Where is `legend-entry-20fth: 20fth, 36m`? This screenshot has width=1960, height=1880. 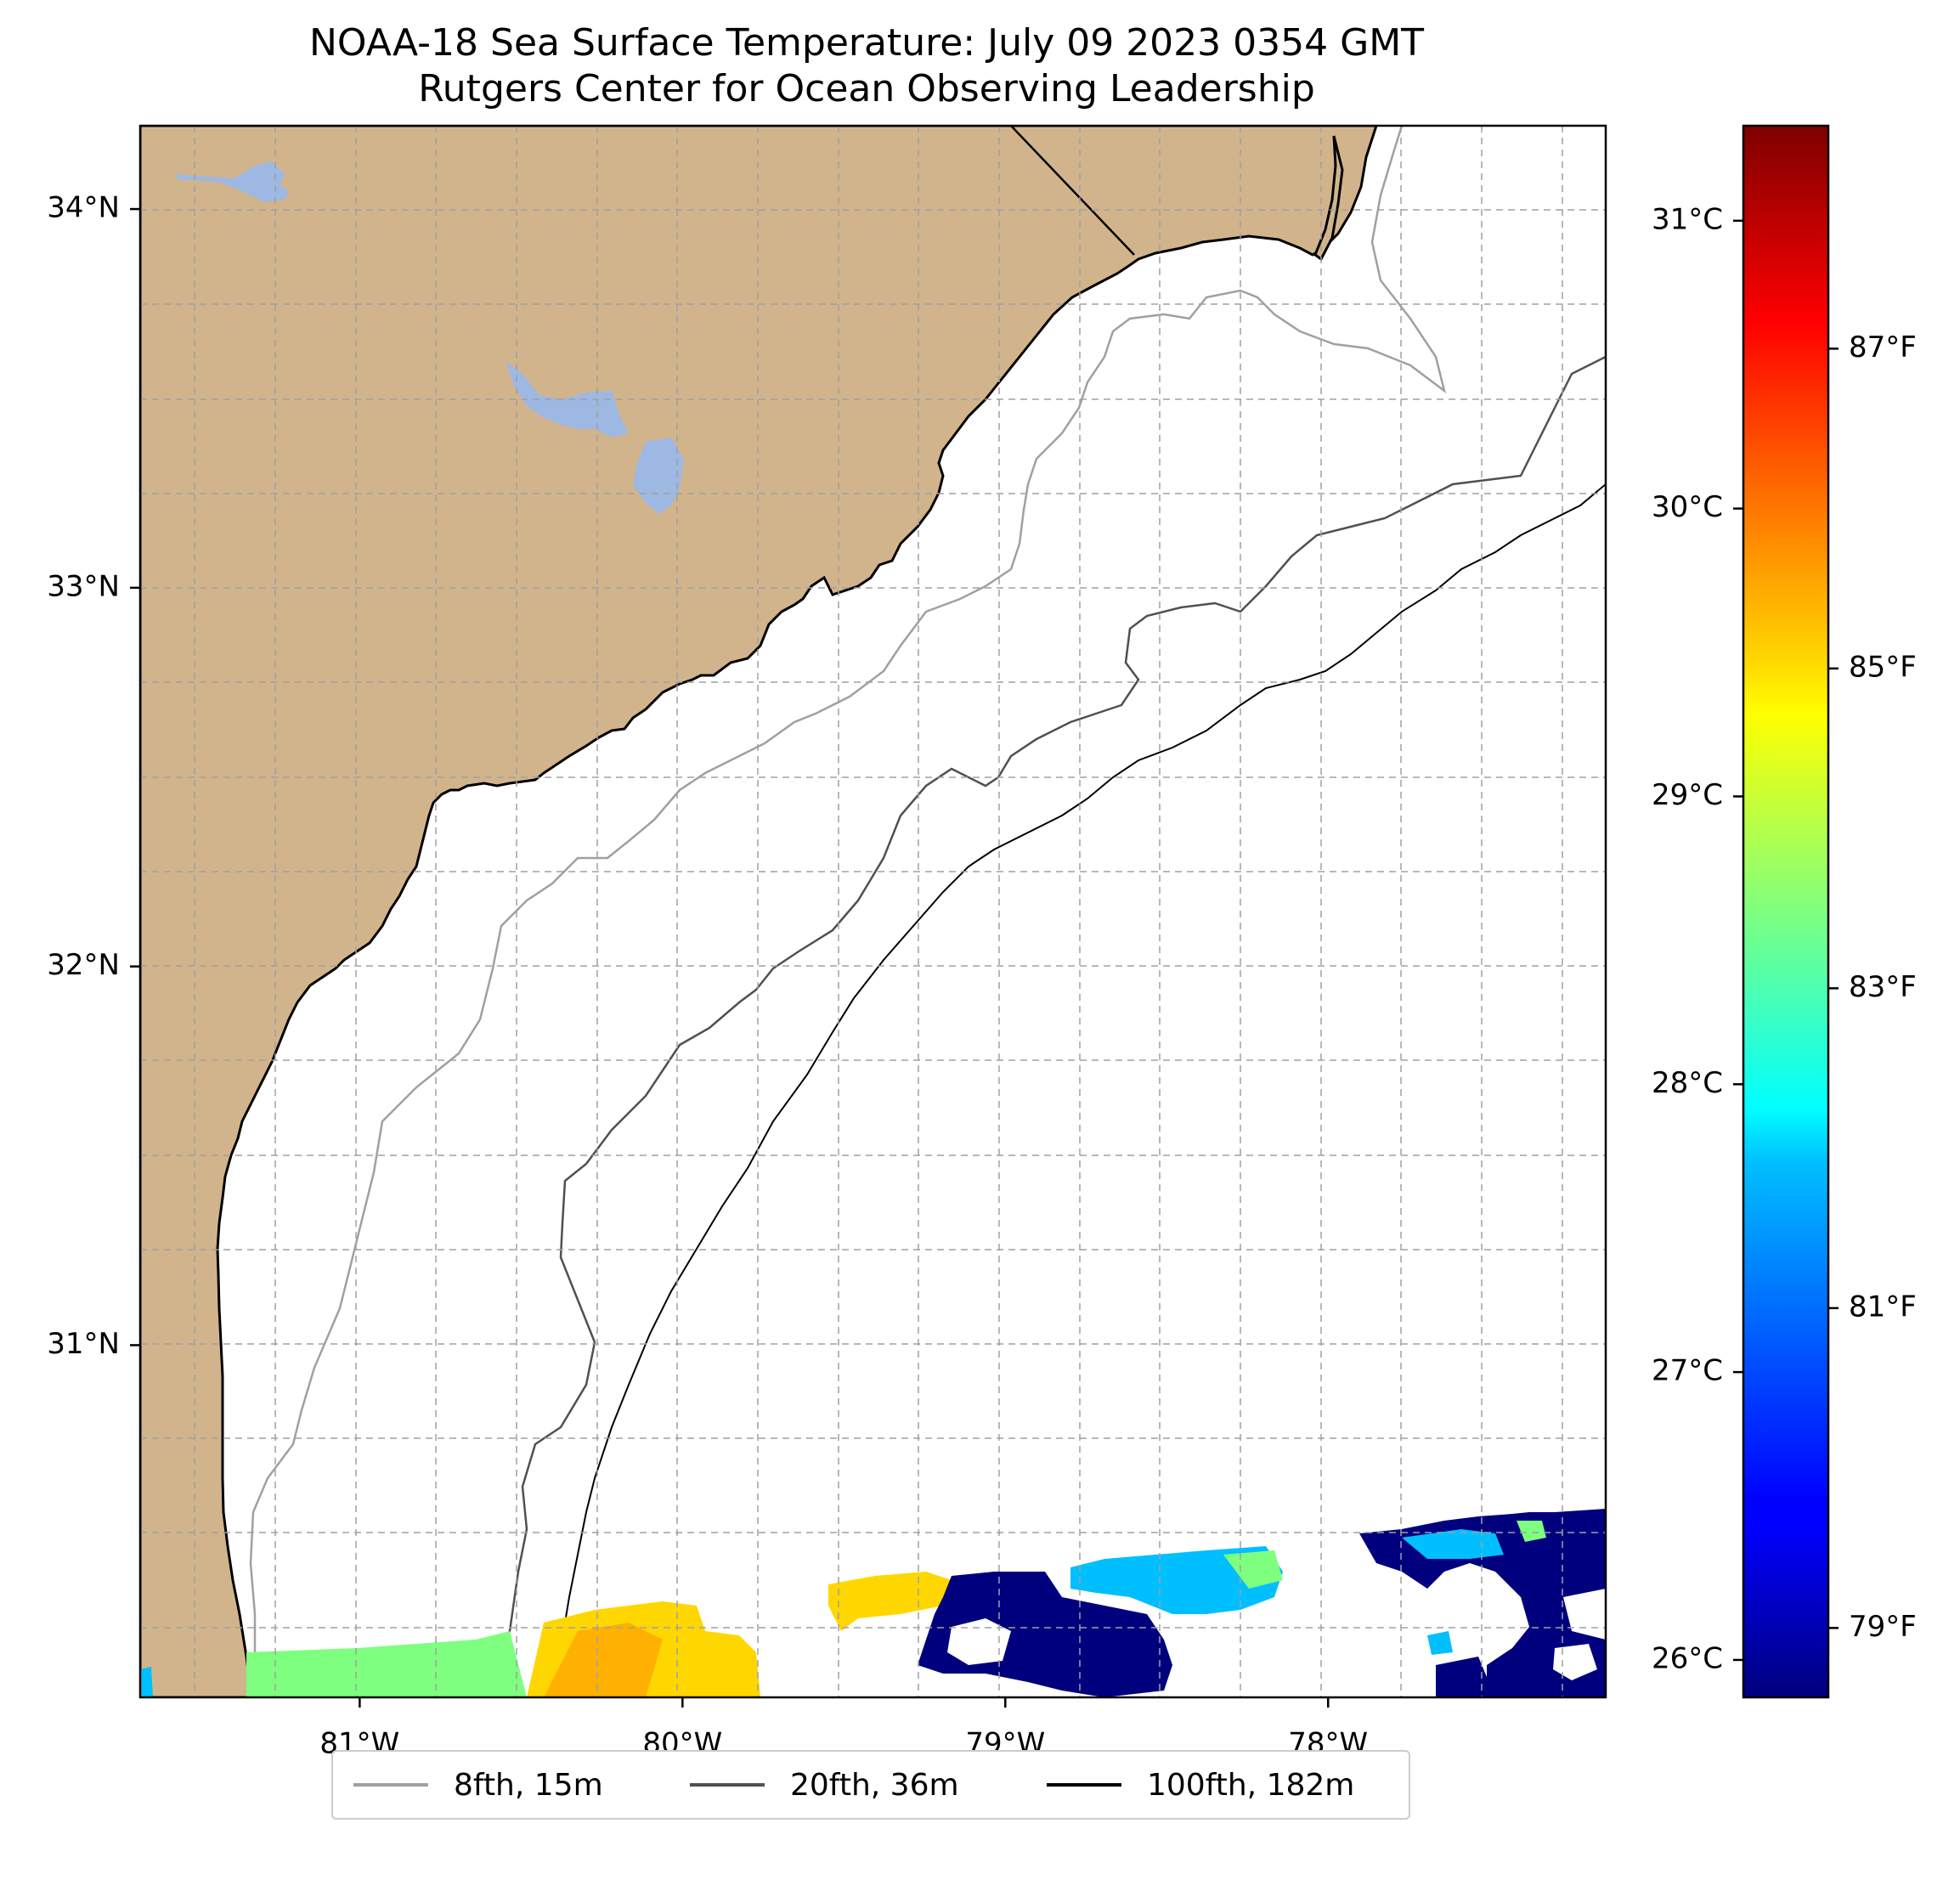 legend-entry-20fth: 20fth, 36m is located at coordinates (825, 1785).